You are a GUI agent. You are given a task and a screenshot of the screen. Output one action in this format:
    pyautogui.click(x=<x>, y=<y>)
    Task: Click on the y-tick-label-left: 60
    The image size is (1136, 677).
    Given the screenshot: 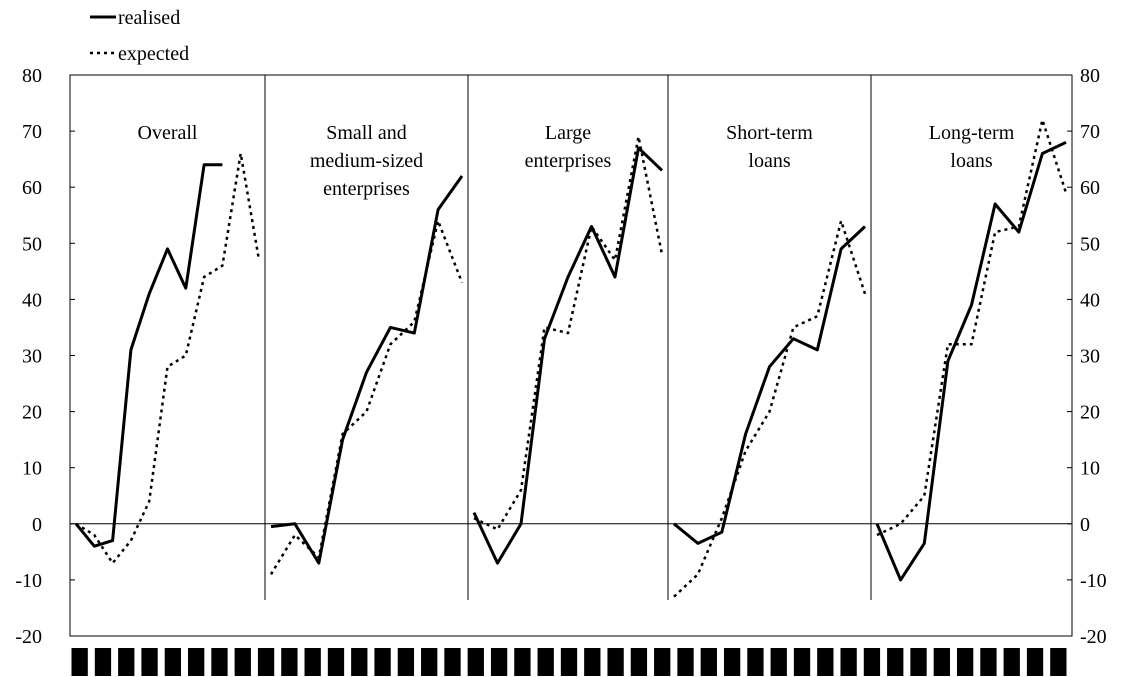 What is the action you would take?
    pyautogui.click(x=32, y=188)
    